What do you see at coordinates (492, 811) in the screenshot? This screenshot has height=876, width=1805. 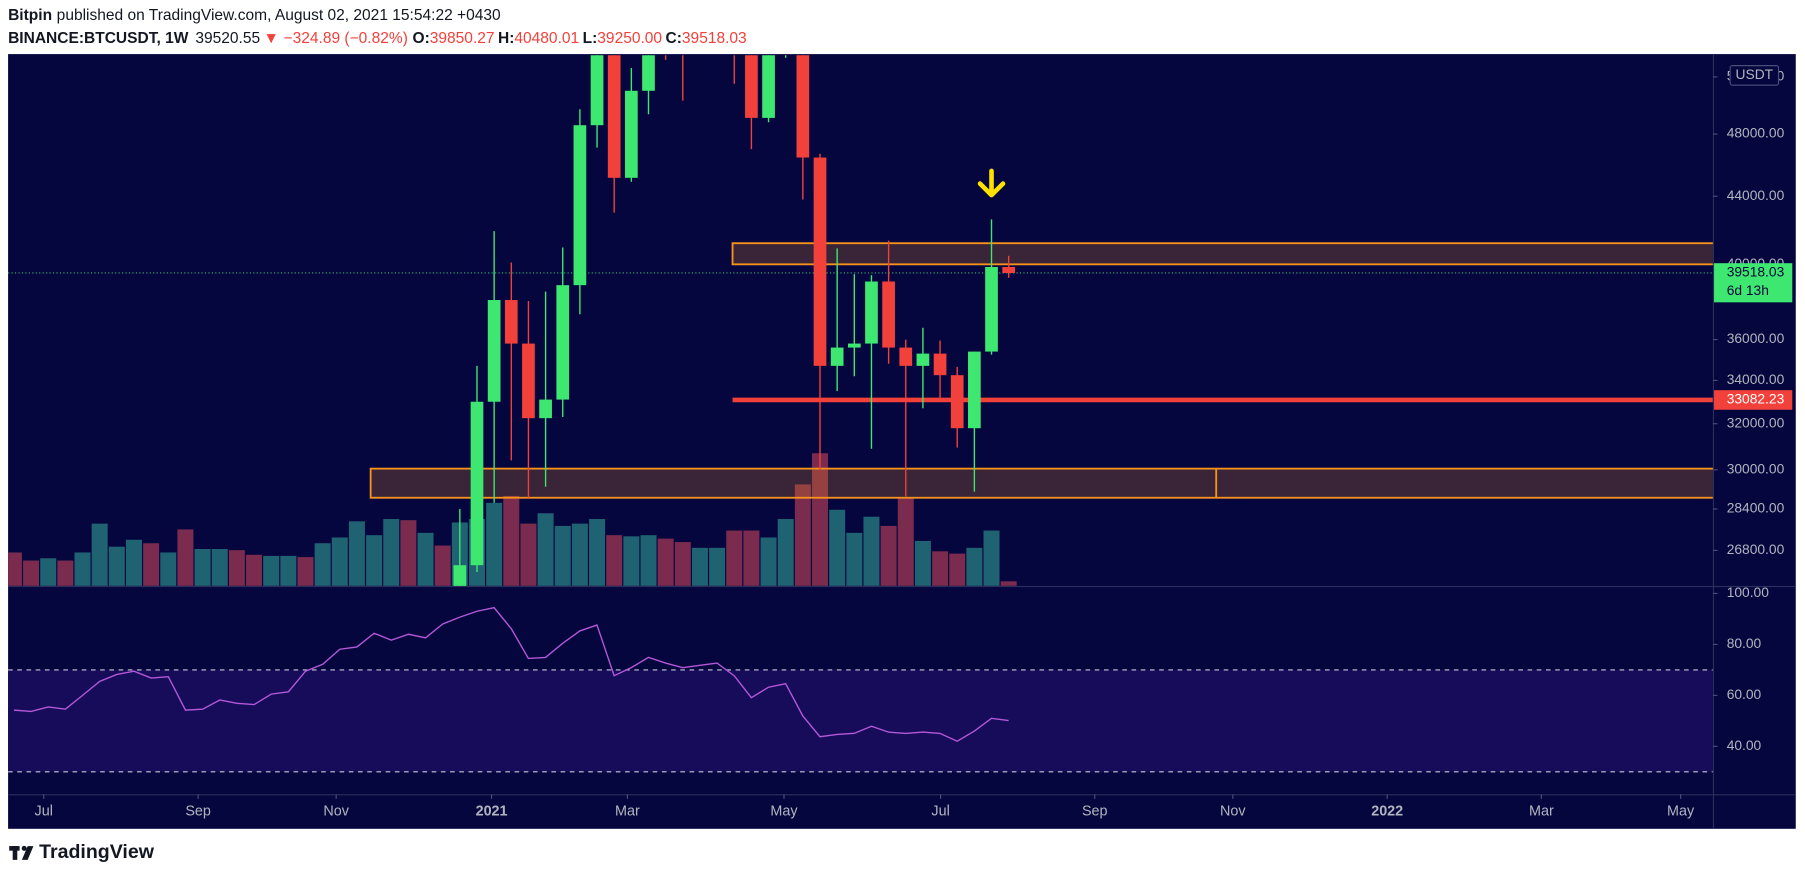 I see `x-tick-label: 2021` at bounding box center [492, 811].